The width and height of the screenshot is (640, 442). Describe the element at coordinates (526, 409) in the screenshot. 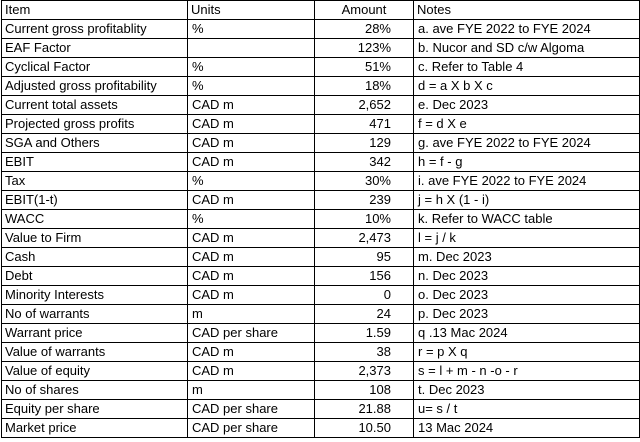

I see `cell-notes: u= s / t` at that location.